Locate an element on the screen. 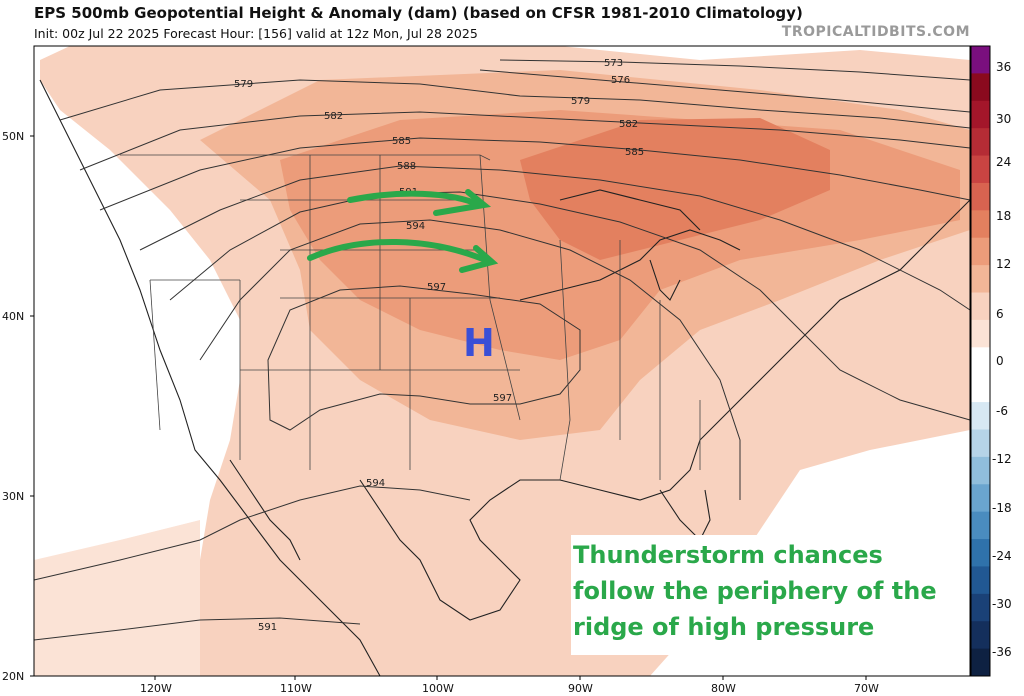 Image resolution: width=1024 pixels, height=696 pixels. lon-label-110w: 110W is located at coordinates (296, 688).